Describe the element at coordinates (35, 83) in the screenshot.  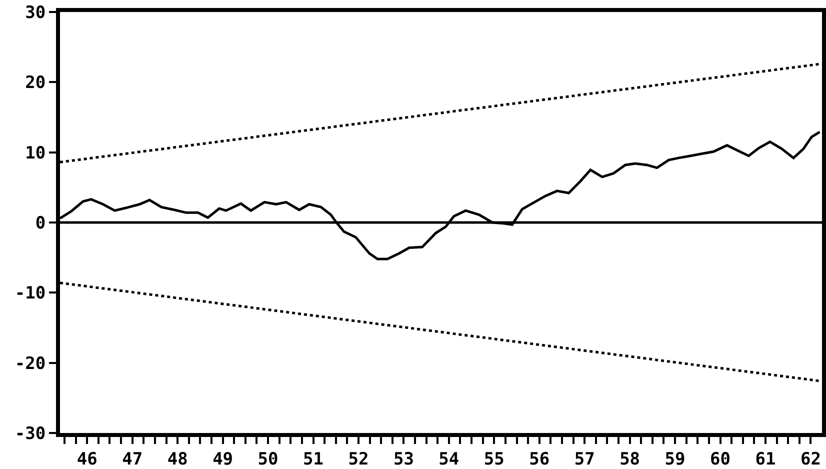
I see `y-tick-label: 20` at that location.